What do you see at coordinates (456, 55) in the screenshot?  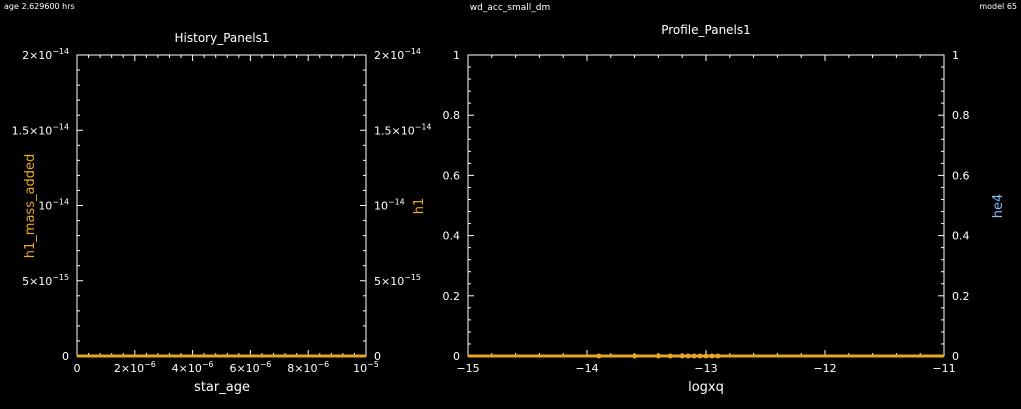 I see `profile-y-tick-label-left: 1` at bounding box center [456, 55].